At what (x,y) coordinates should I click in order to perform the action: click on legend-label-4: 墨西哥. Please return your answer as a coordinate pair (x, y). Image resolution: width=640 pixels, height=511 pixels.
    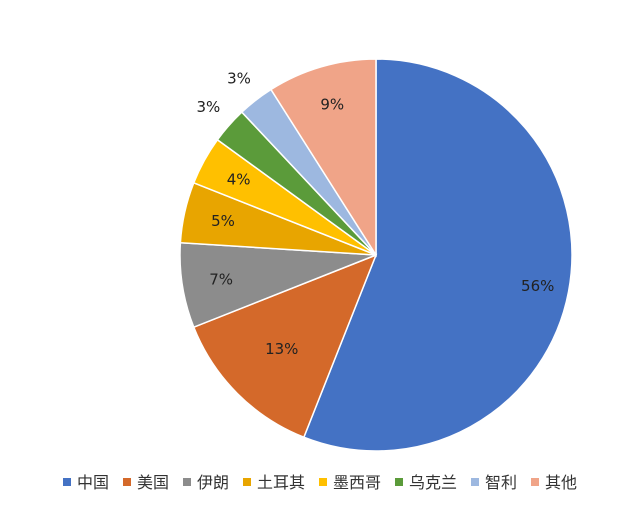
    Looking at the image, I should click on (357, 482).